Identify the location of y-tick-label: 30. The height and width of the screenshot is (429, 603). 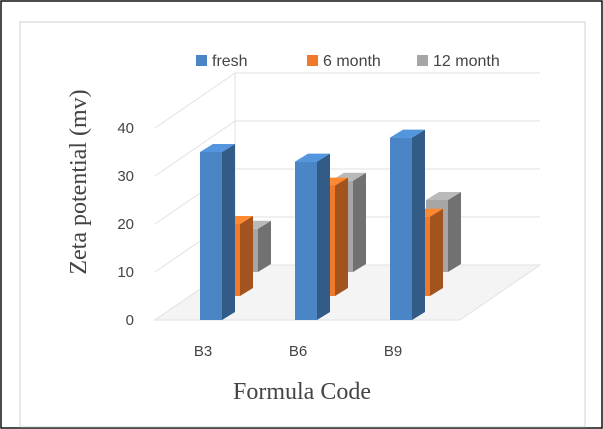
(125, 176).